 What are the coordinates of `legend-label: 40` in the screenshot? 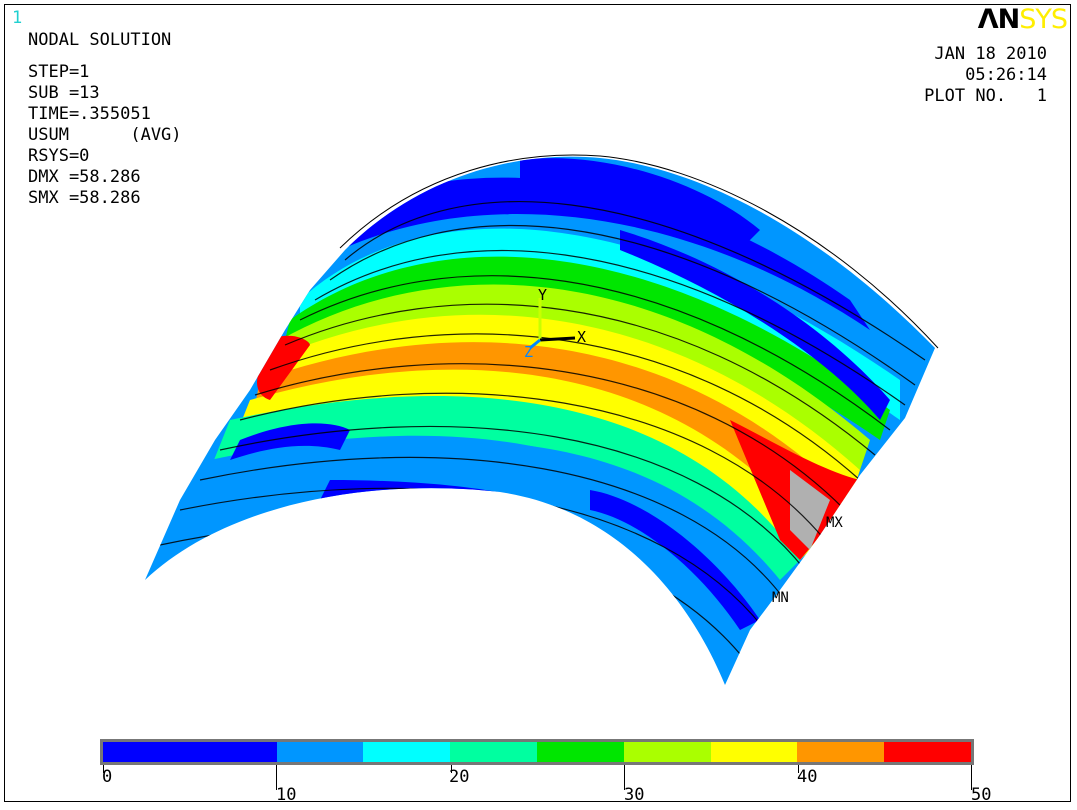 It's located at (807, 777).